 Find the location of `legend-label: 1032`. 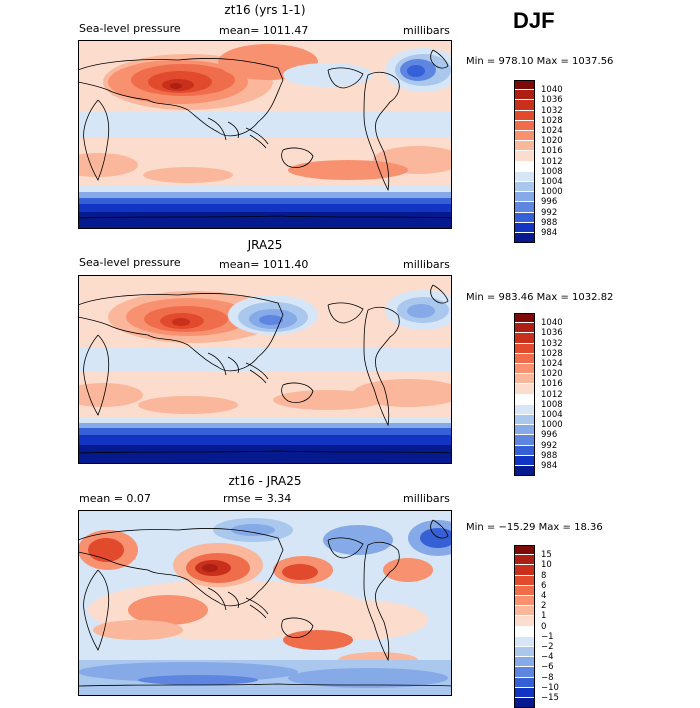

legend-label: 1032 is located at coordinates (552, 110).